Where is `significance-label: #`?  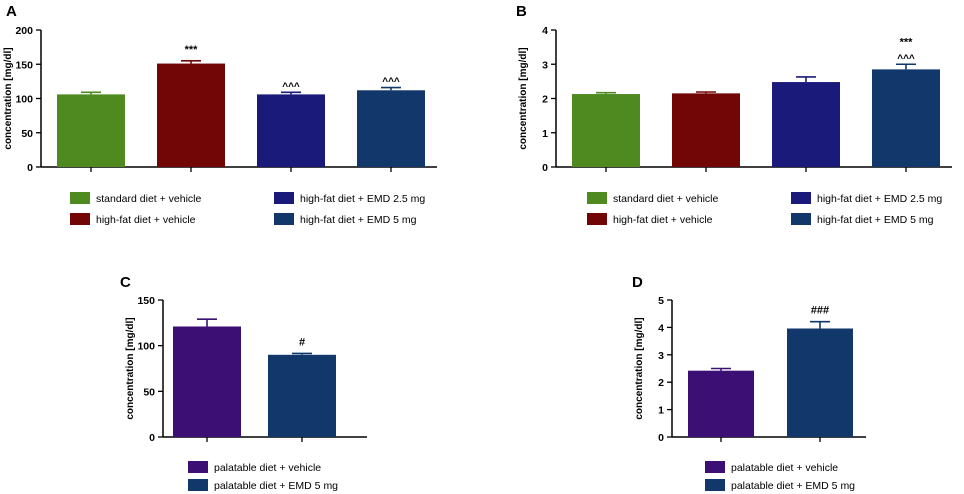 significance-label: # is located at coordinates (302, 342).